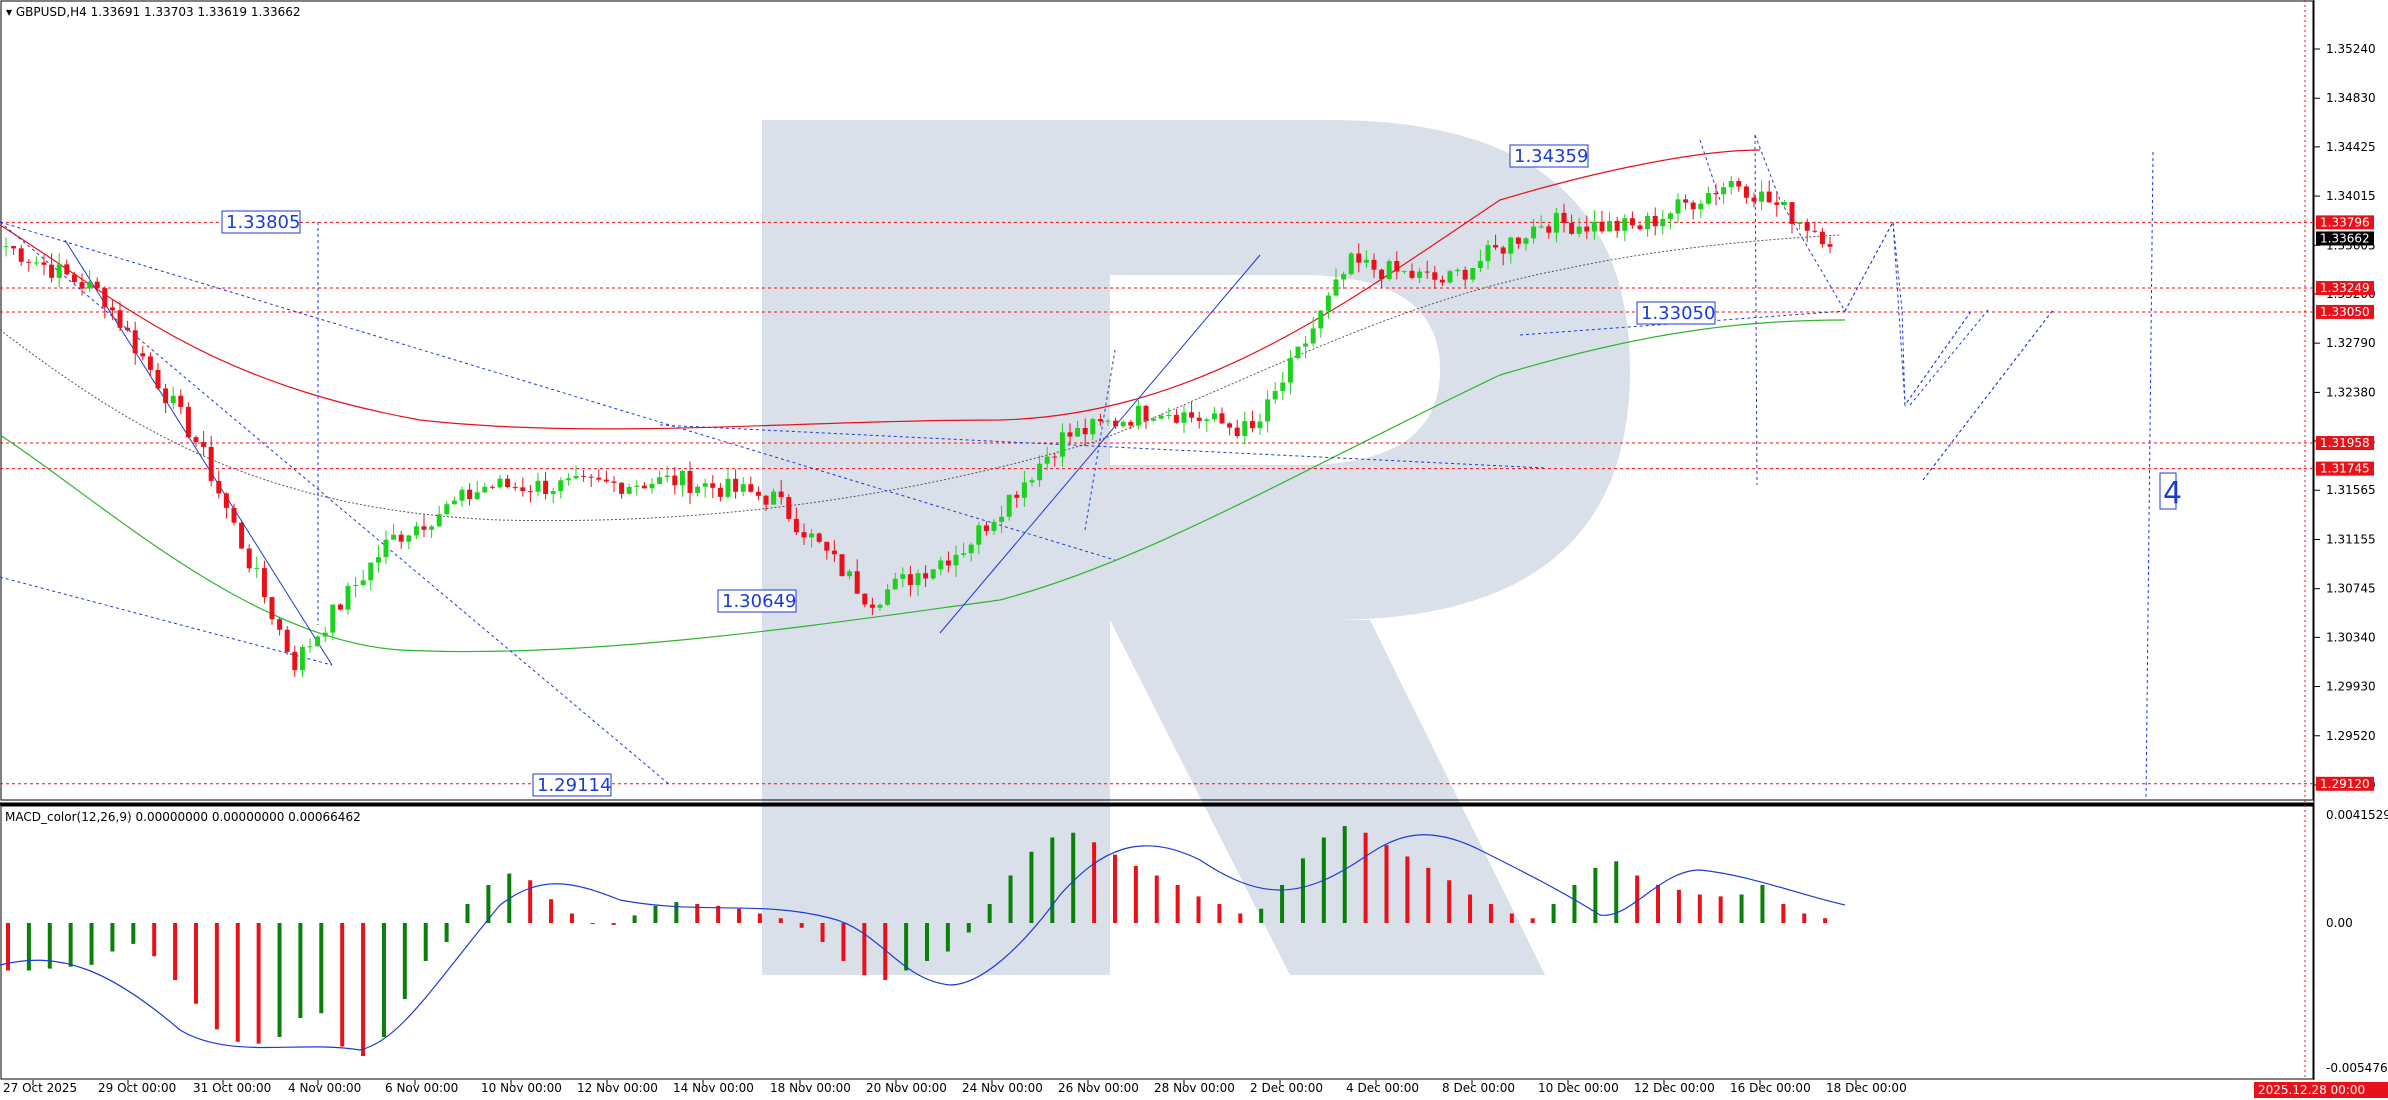 The width and height of the screenshot is (2388, 1100). What do you see at coordinates (2172, 493) in the screenshot?
I see `wave-label: 4` at bounding box center [2172, 493].